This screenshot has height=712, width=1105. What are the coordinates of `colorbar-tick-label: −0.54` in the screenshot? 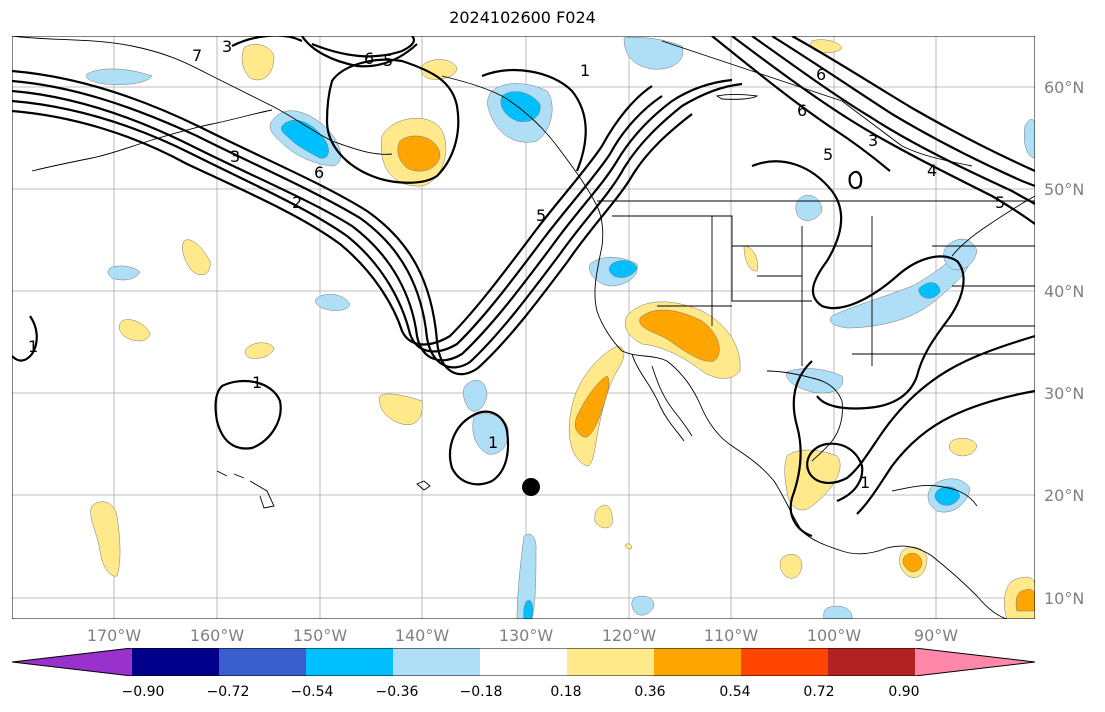 It's located at (312, 692).